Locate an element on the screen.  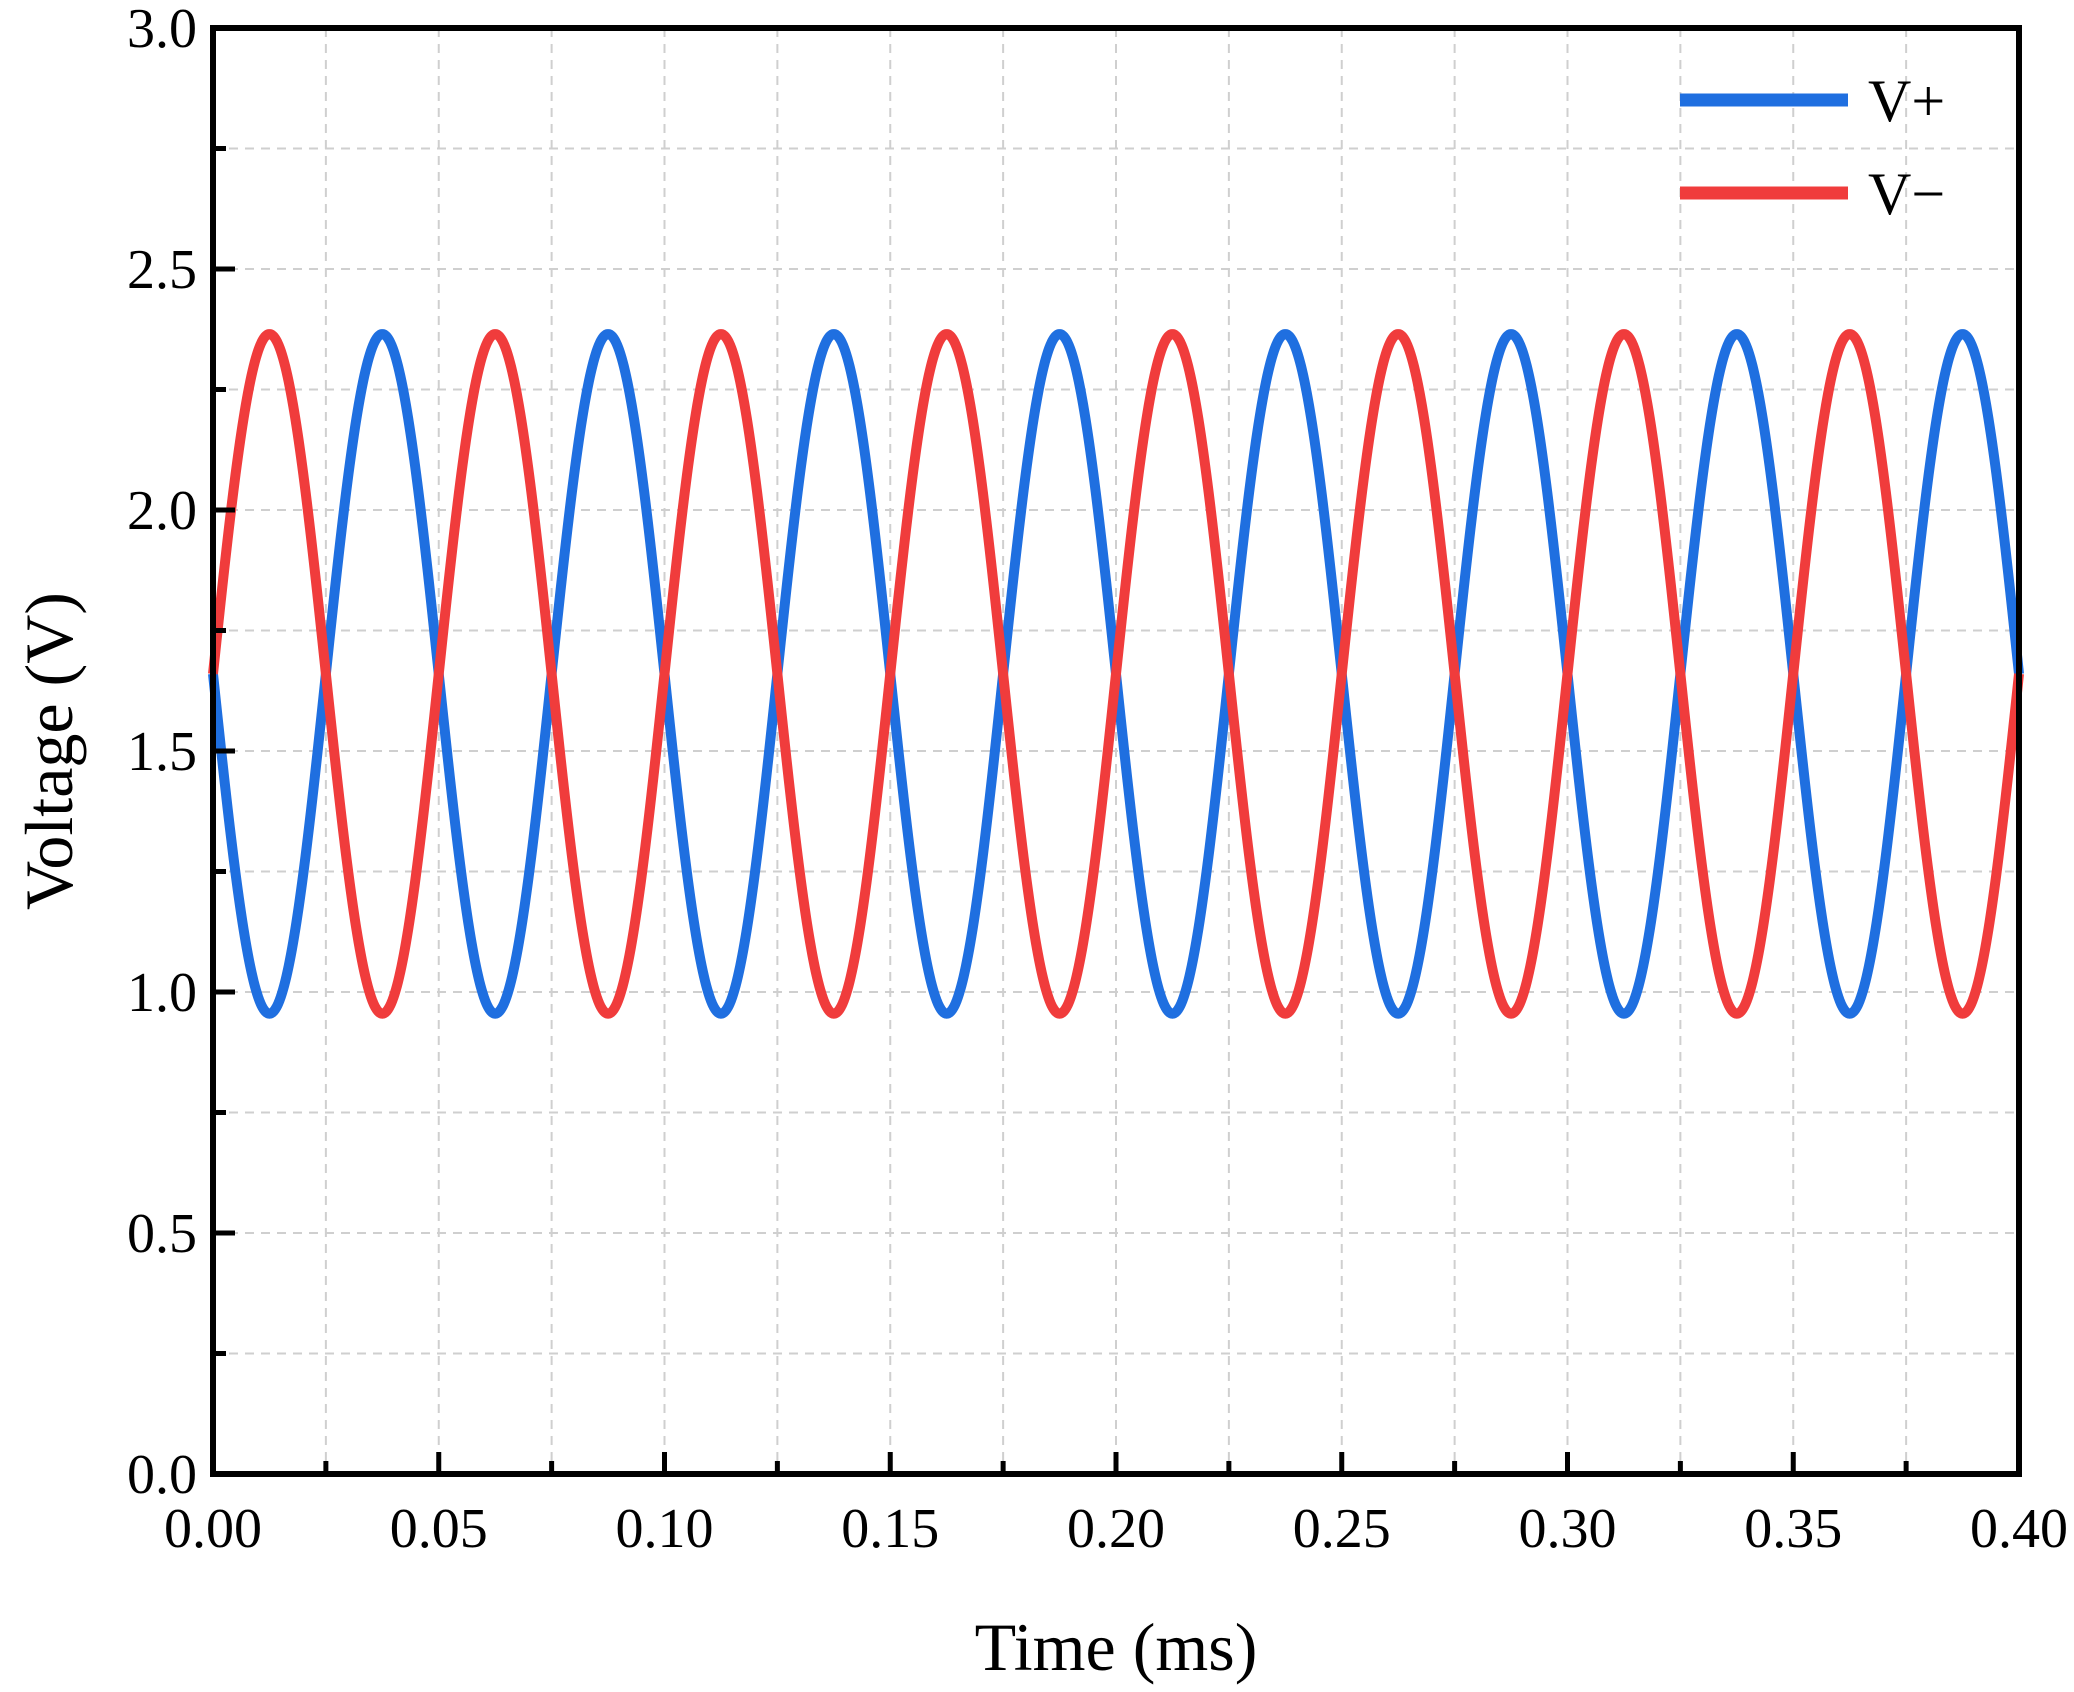
x-tick-label: 0.35 is located at coordinates (1793, 1529).